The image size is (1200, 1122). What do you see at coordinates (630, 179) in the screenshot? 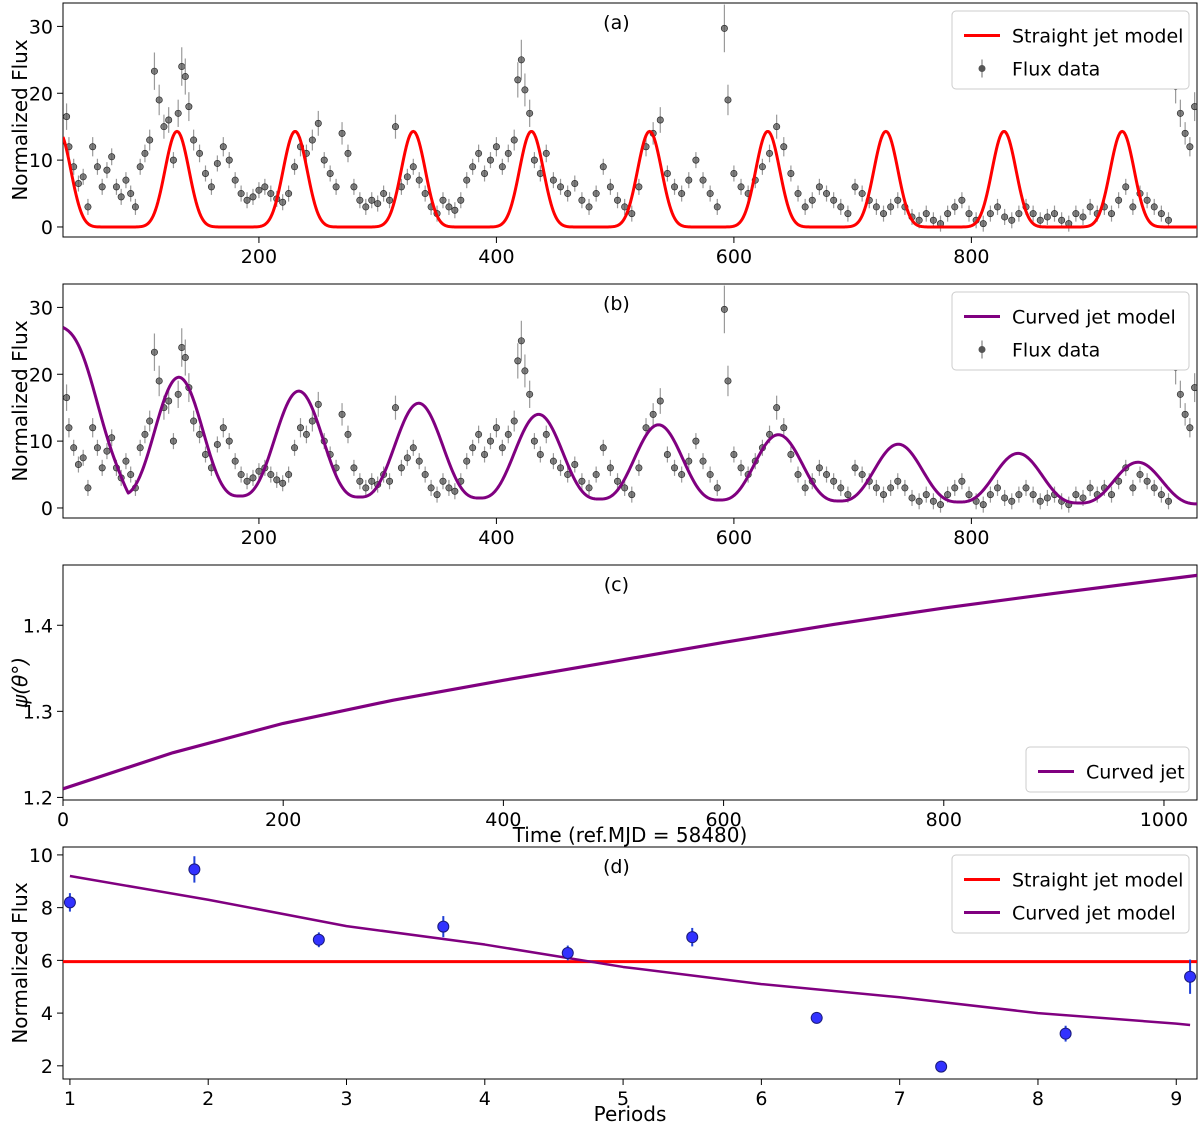
I see `straight-jet-model-line` at bounding box center [630, 179].